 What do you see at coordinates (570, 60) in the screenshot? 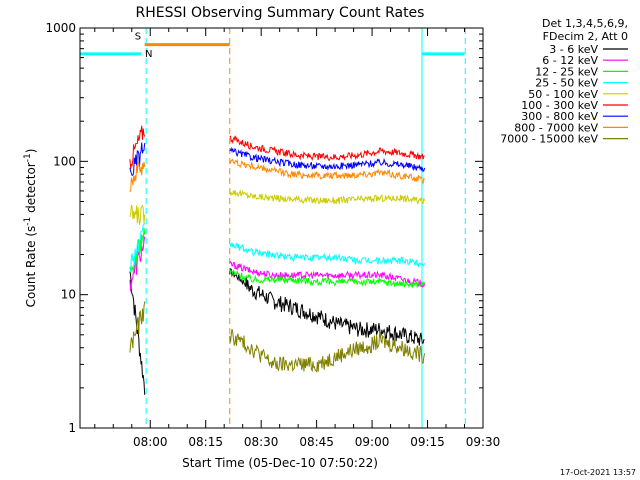
I see `legend-label: 6 - 12 keV` at bounding box center [570, 60].